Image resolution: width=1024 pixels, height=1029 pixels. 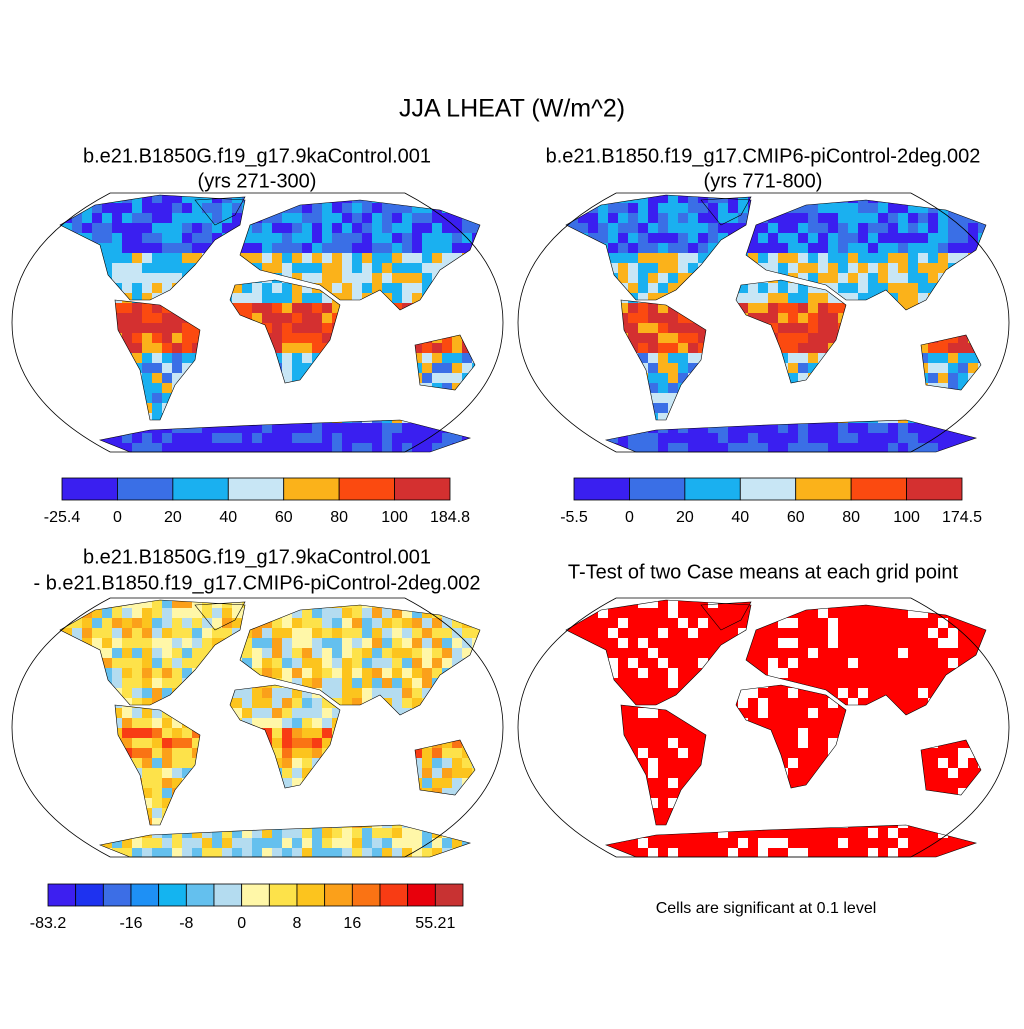 What do you see at coordinates (262, 323) in the screenshot?
I see `land-cells` at bounding box center [262, 323].